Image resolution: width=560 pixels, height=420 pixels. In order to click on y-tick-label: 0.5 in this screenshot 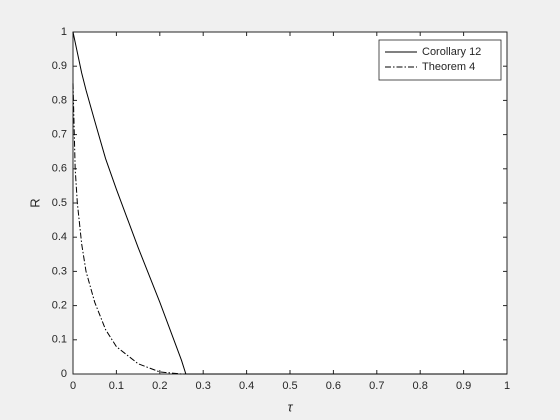, I will do `click(59, 203)`.